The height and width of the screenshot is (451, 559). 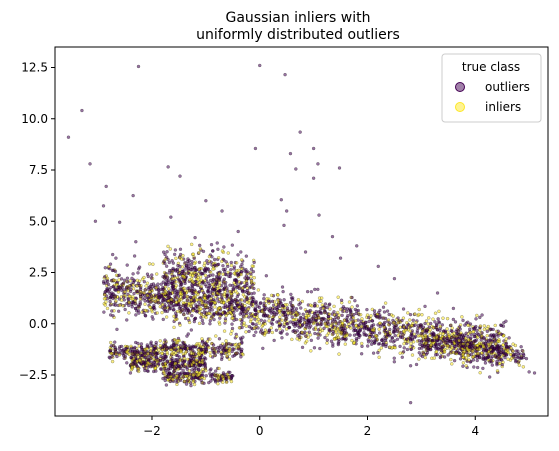 I want to click on y-tick-label: 7.5, so click(x=38, y=170).